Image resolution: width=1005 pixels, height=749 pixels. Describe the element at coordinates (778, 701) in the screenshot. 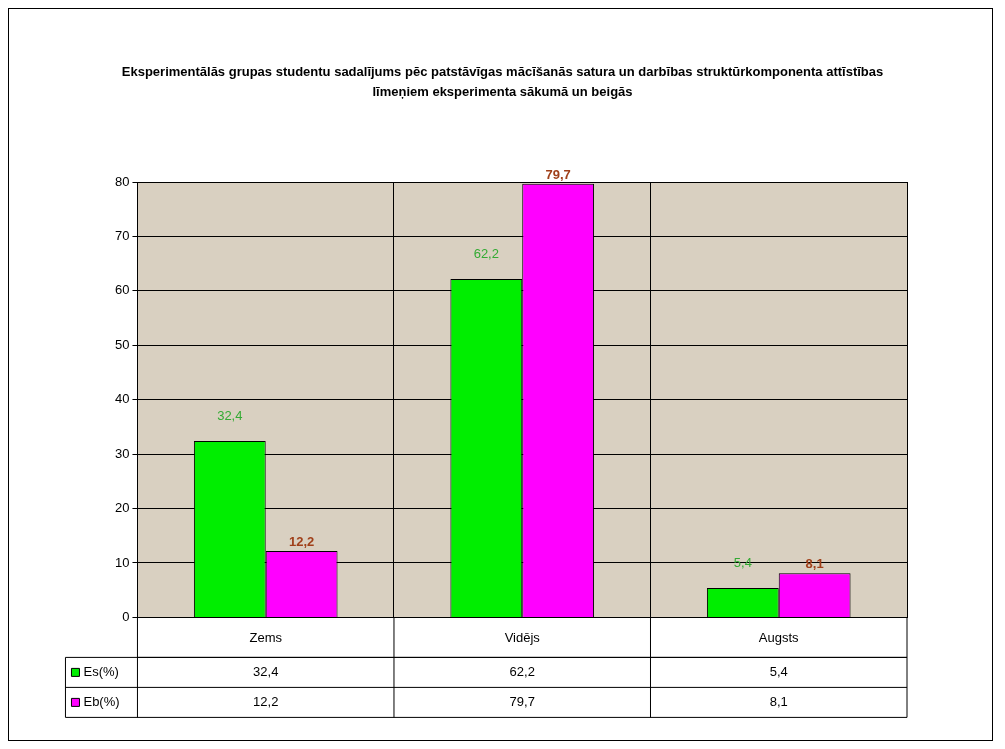

I see `data-label: 8,1` at that location.